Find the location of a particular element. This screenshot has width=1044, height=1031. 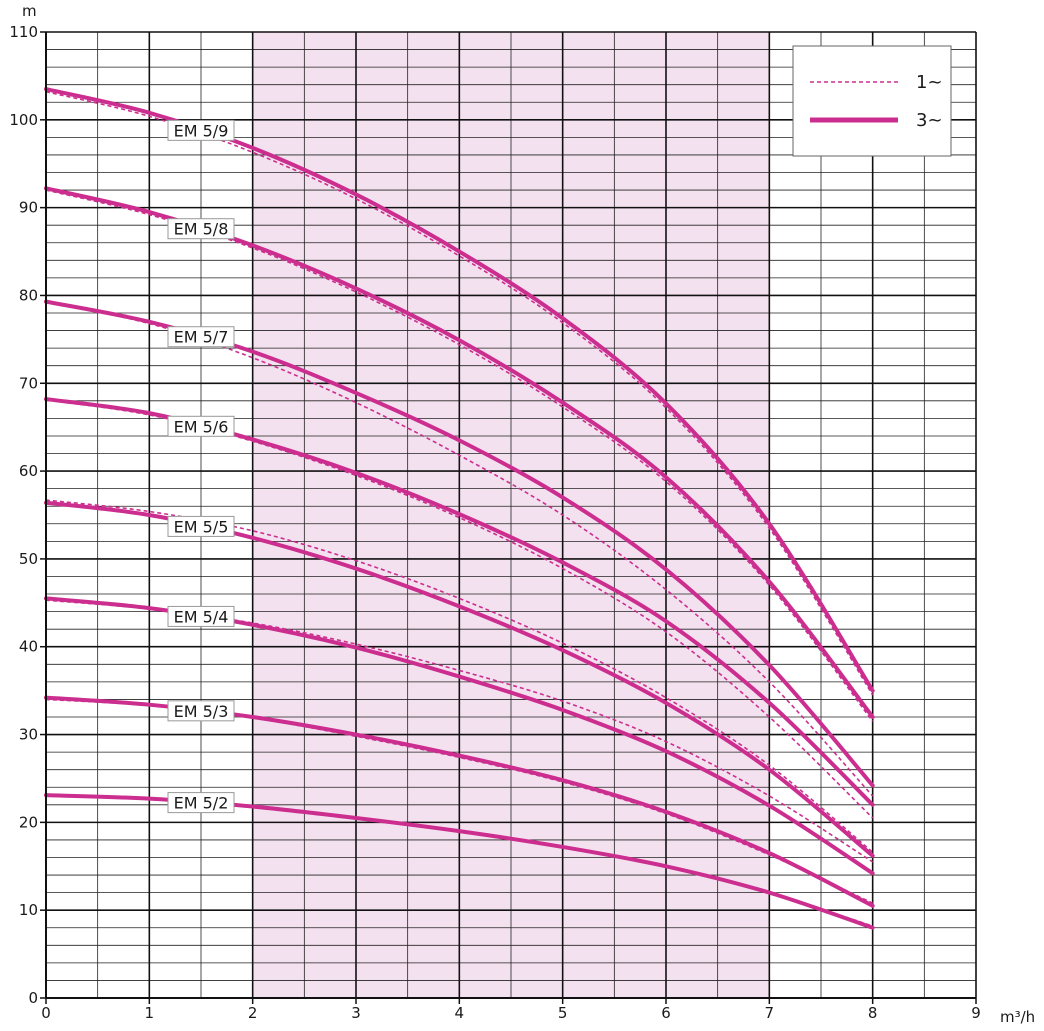

x-tick-label: 6 is located at coordinates (666, 1013).